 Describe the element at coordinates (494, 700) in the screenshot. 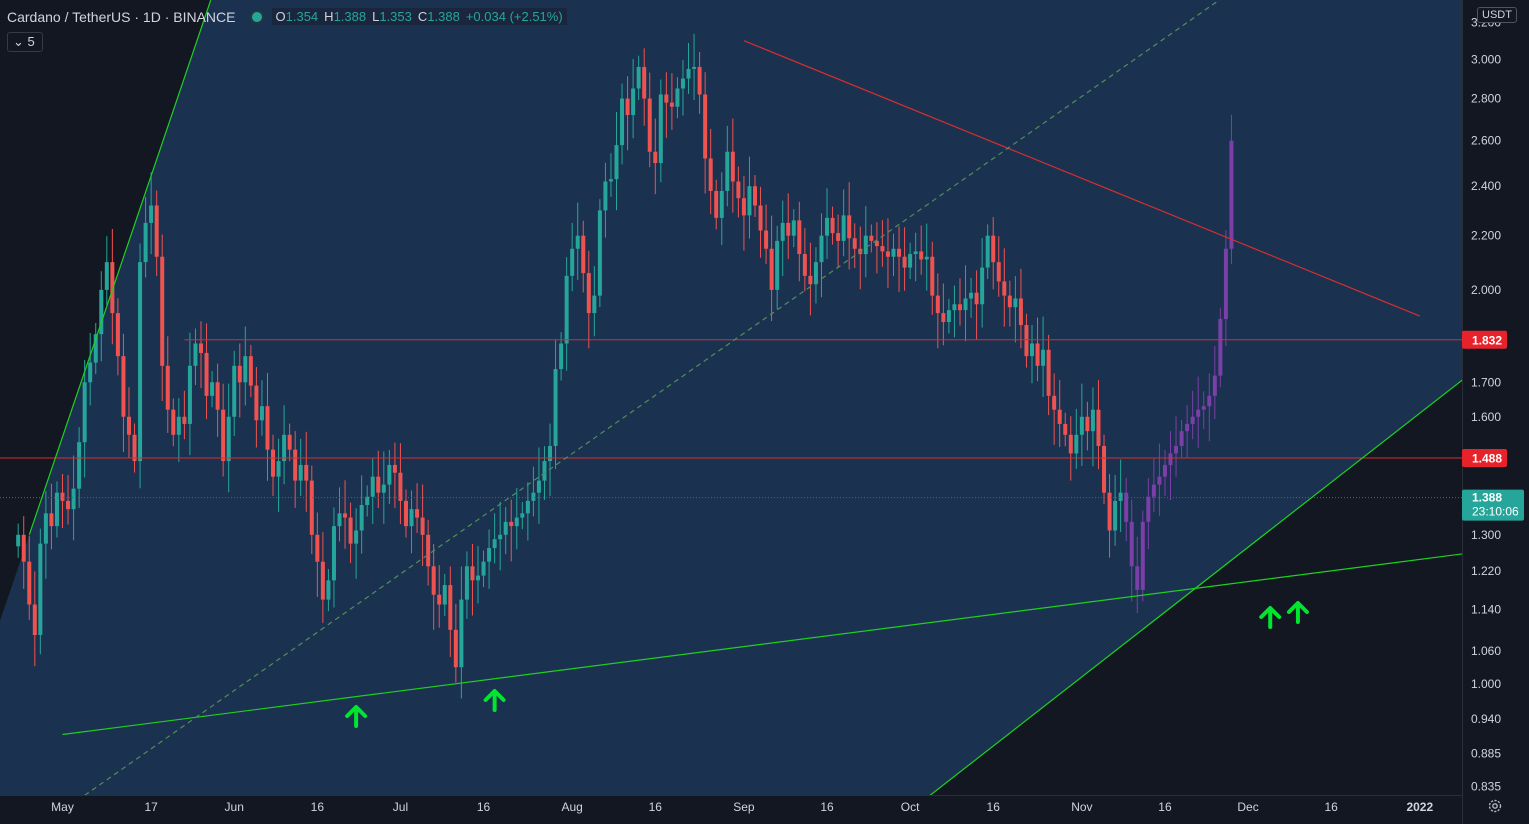

I see `up-arrow-icon` at that location.